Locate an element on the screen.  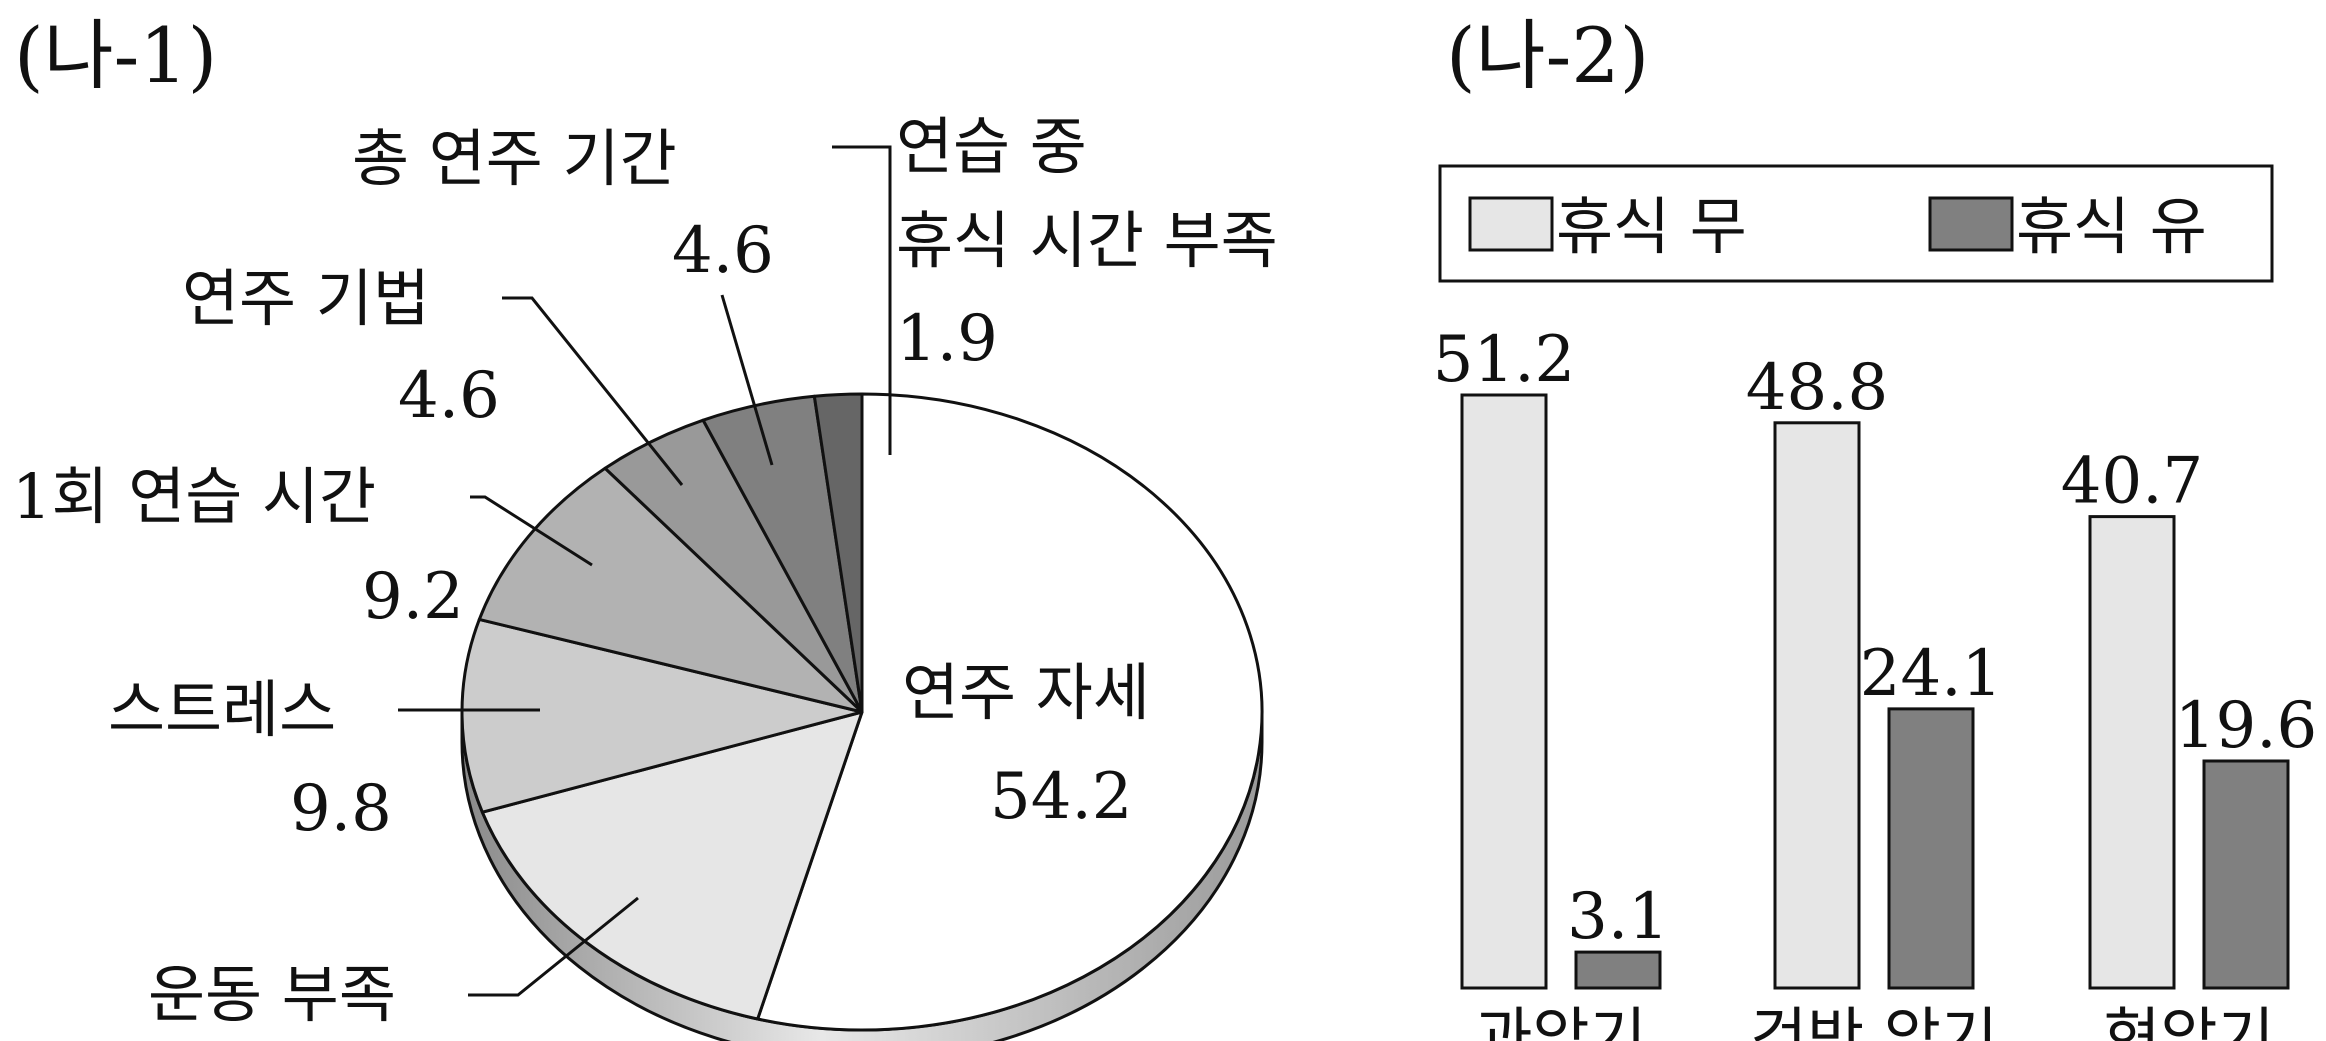
bar-value-label-no-break-2: 40.7 is located at coordinates (2132, 482).